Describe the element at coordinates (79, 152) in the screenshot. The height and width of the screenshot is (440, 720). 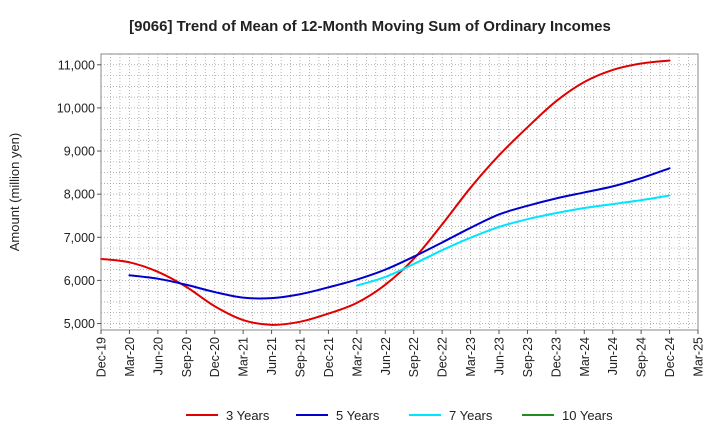
I see `y-tick-label: 9,000` at that location.